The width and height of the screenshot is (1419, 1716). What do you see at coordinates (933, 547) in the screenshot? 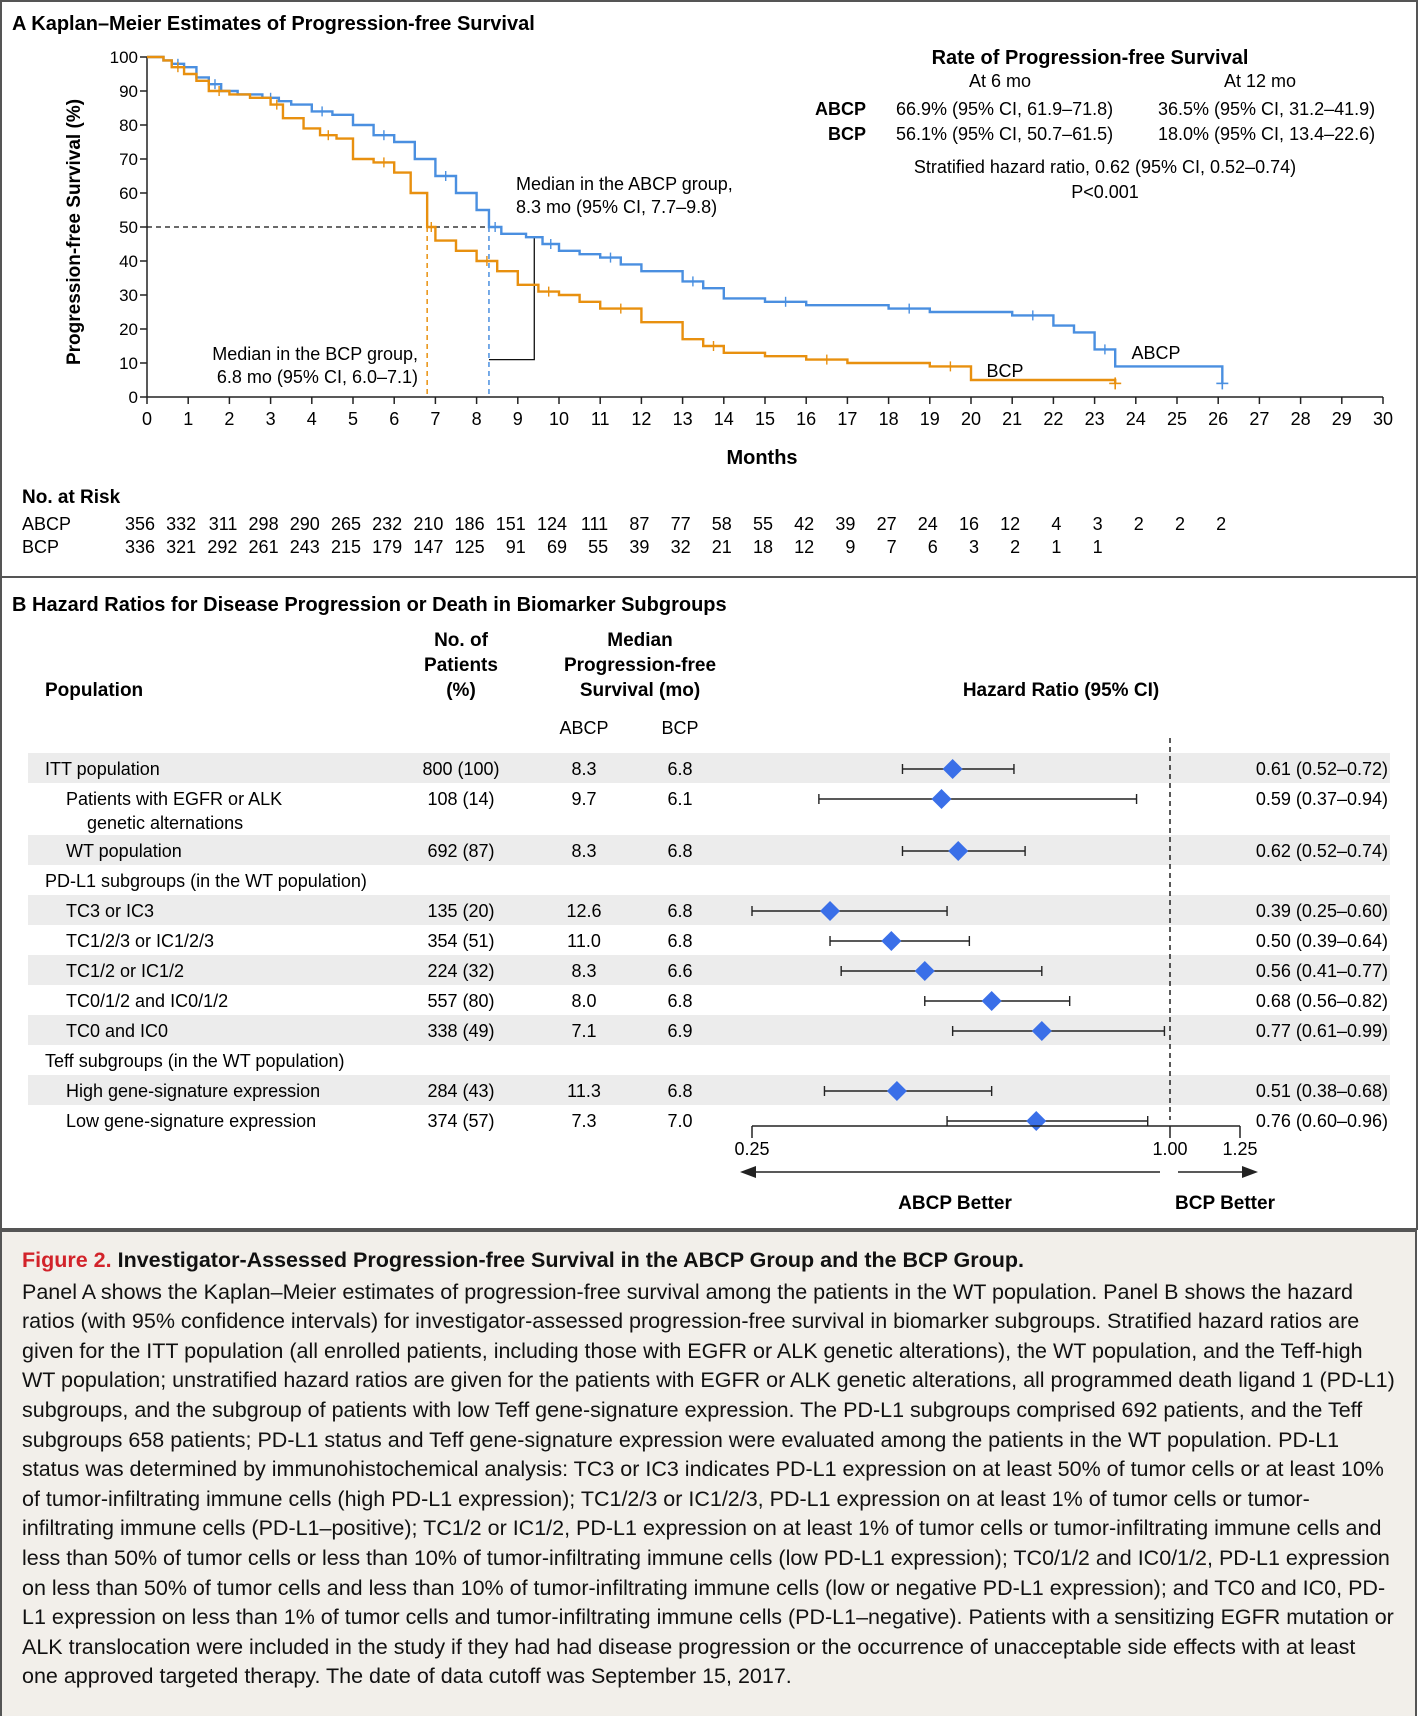
I see `risk-cell-bcp: 6` at bounding box center [933, 547].